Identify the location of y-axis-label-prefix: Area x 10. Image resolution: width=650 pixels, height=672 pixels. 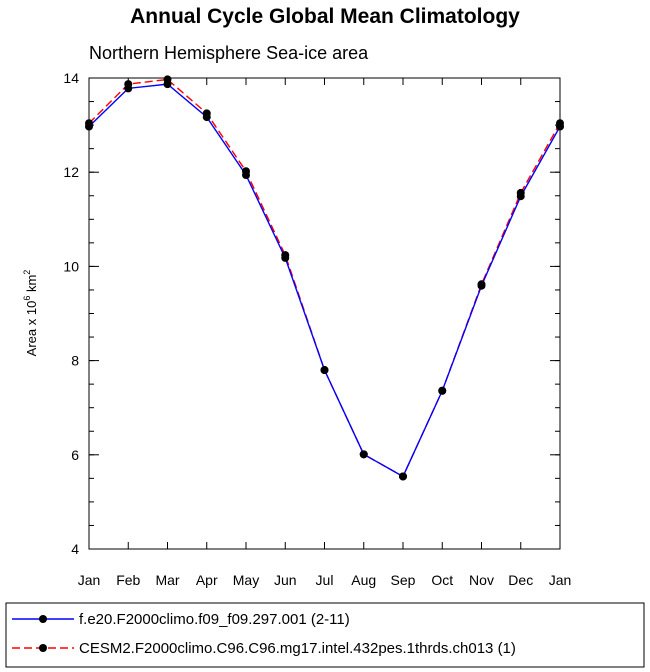
(31, 329).